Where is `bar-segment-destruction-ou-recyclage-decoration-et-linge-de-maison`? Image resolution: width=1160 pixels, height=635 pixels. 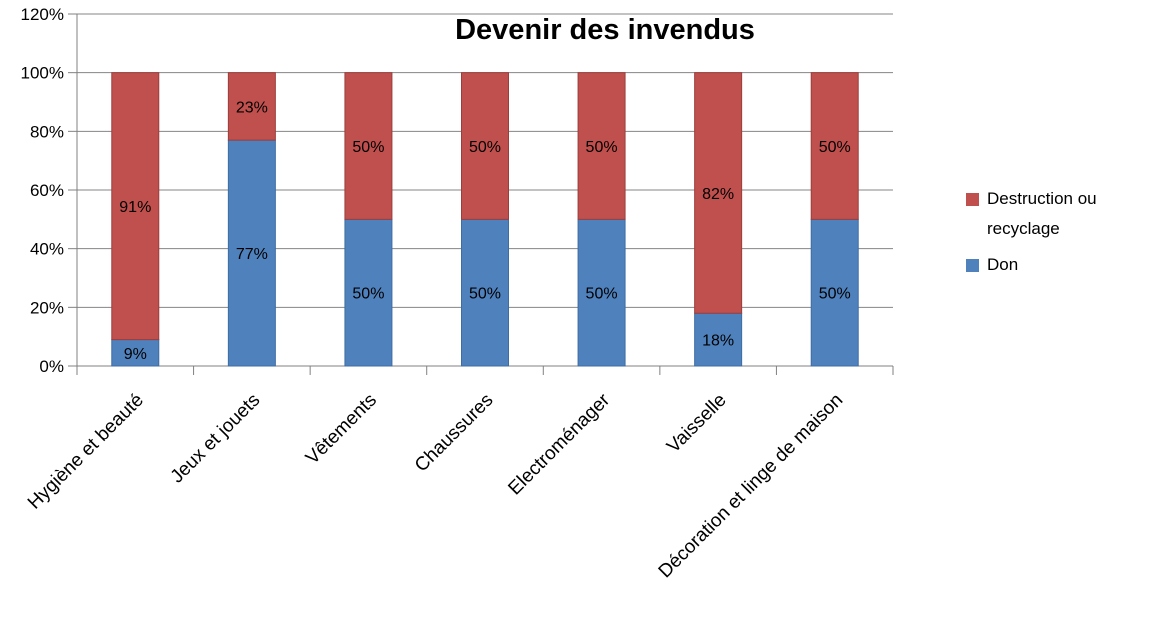
bar-segment-destruction-ou-recyclage-decoration-et-linge-de-maison is located at coordinates (834, 146).